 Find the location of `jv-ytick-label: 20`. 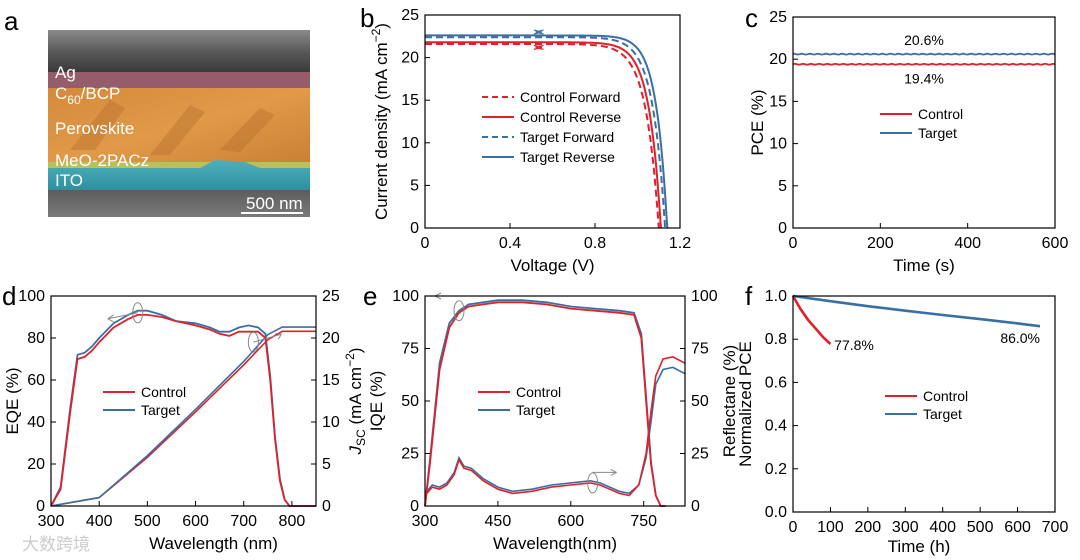

jv-ytick-label: 20 is located at coordinates (410, 58).